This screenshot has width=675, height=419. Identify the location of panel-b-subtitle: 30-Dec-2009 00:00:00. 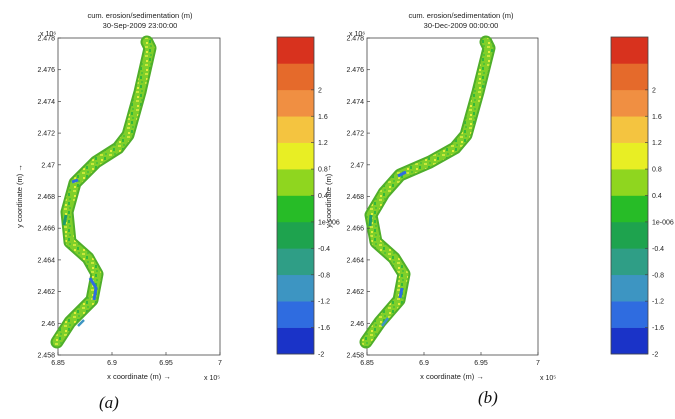
(461, 25).